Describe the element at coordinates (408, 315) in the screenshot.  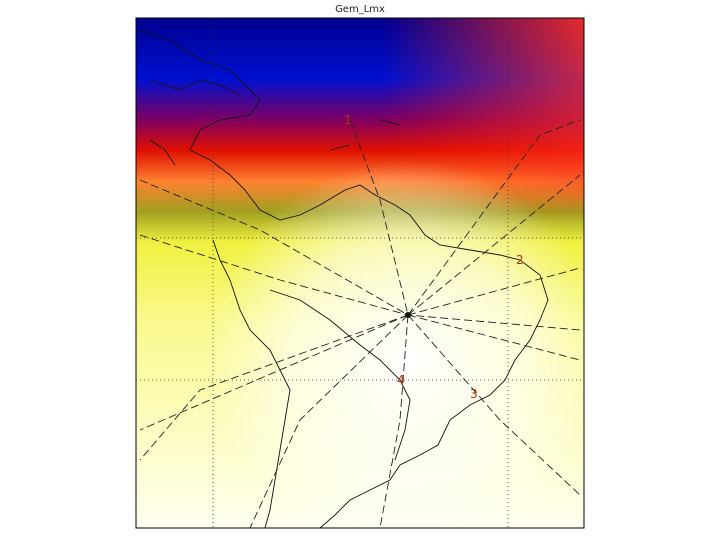
I see `source-point` at that location.